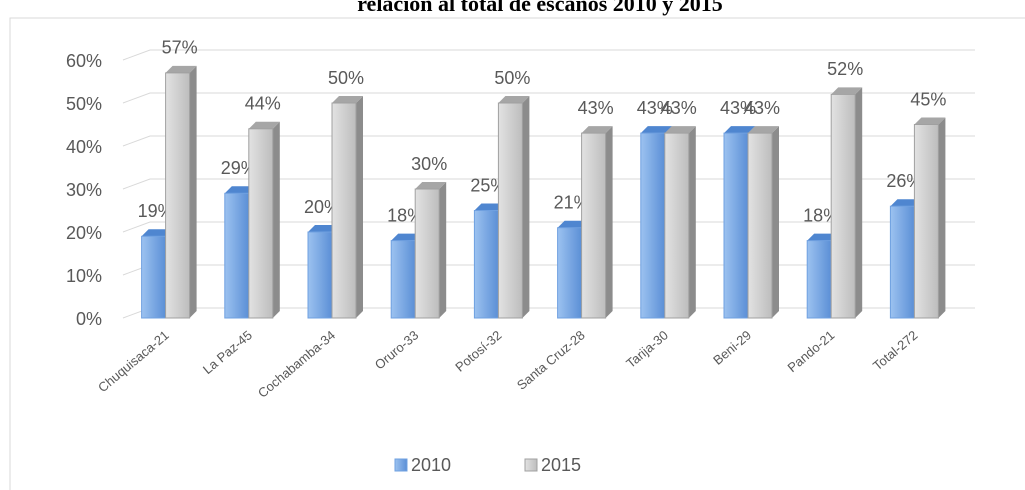  Describe the element at coordinates (431, 465) in the screenshot. I see `legend-label: 2010` at that location.